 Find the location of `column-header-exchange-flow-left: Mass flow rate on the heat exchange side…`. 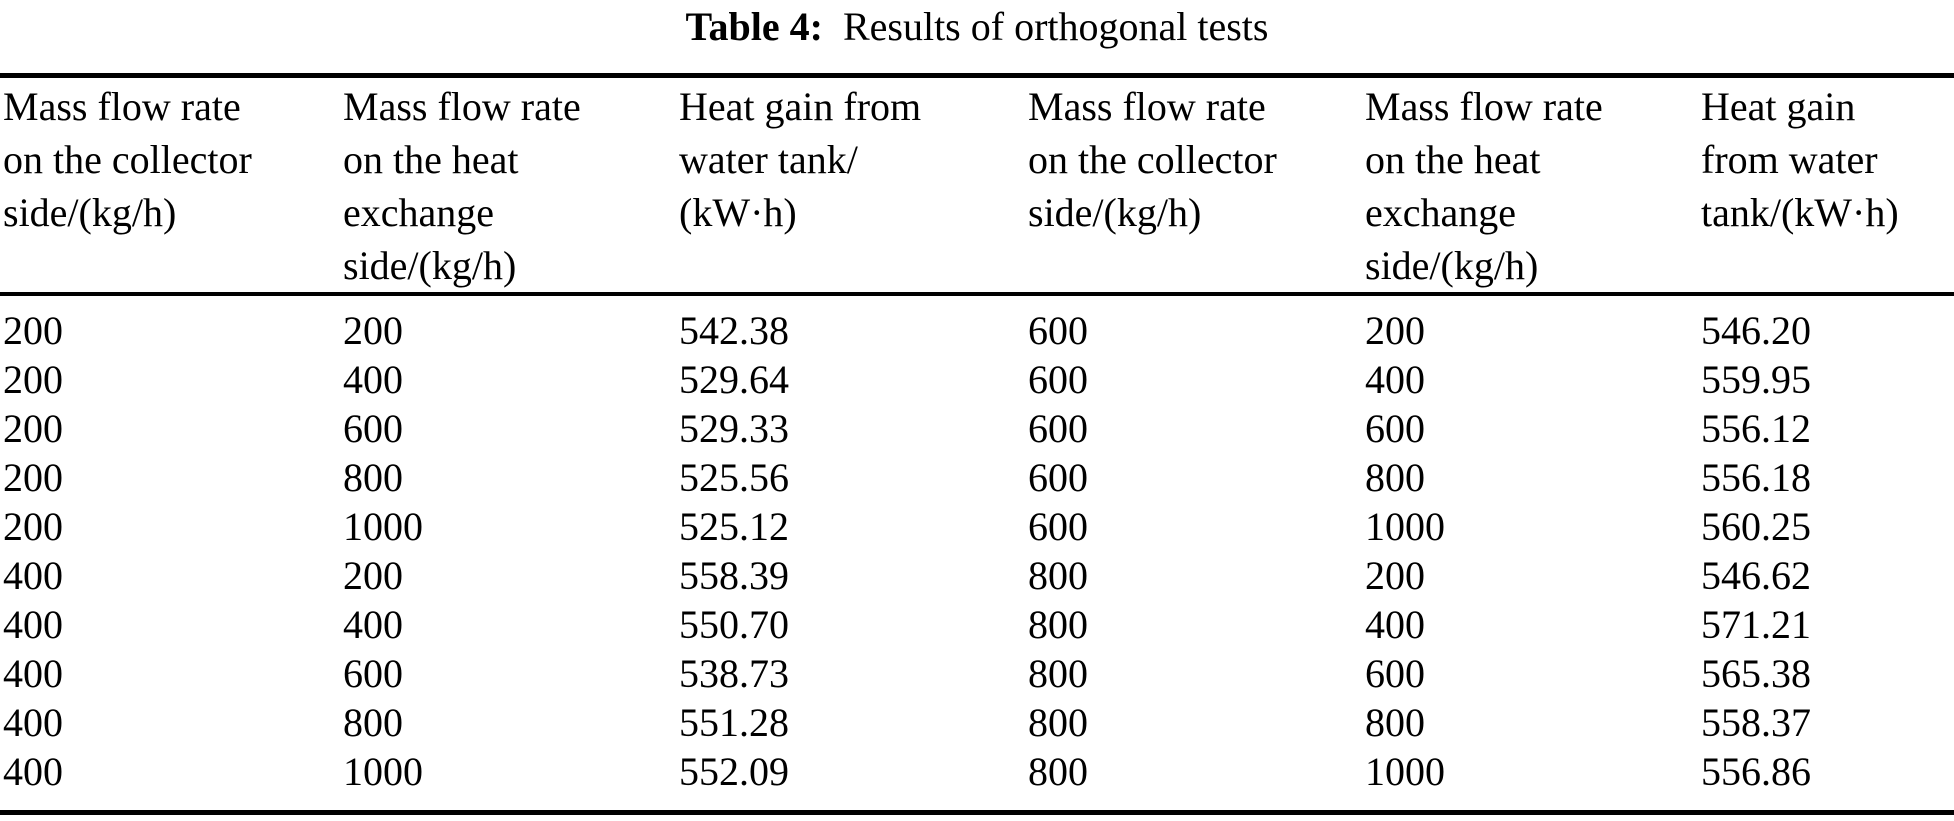

column-header-exchange-flow-left: Mass flow rate on the heat exchange side… is located at coordinates (508, 185).